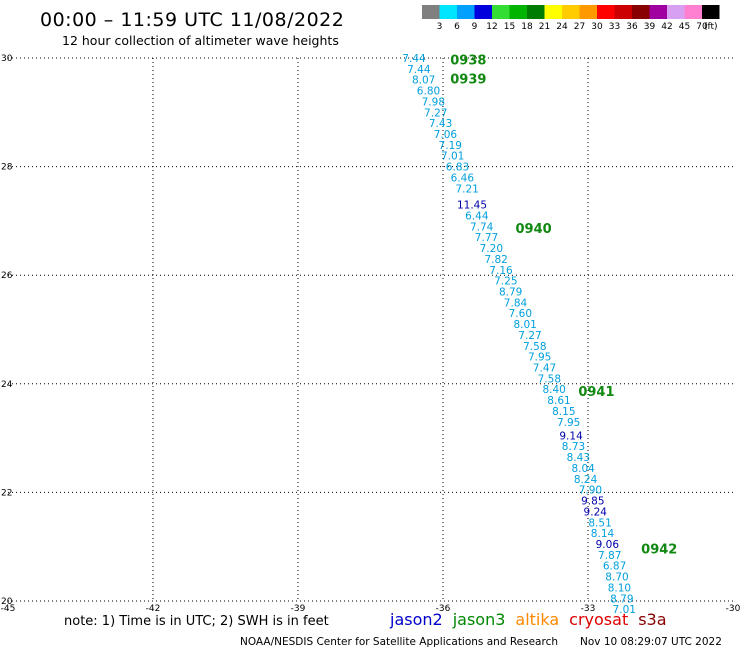 This screenshot has width=740, height=650. What do you see at coordinates (446, 135) in the screenshot?
I see `wave-height-label: 7.06` at bounding box center [446, 135].